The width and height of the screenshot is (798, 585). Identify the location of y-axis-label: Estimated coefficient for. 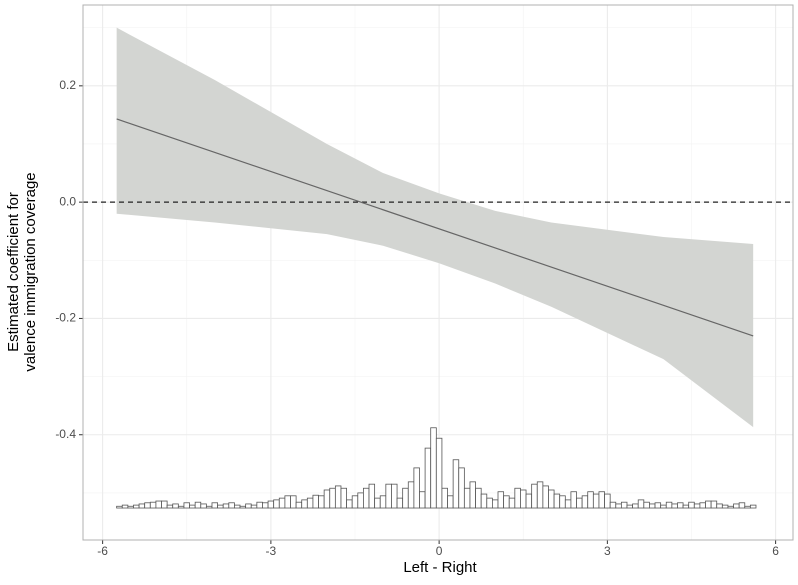
(13, 272).